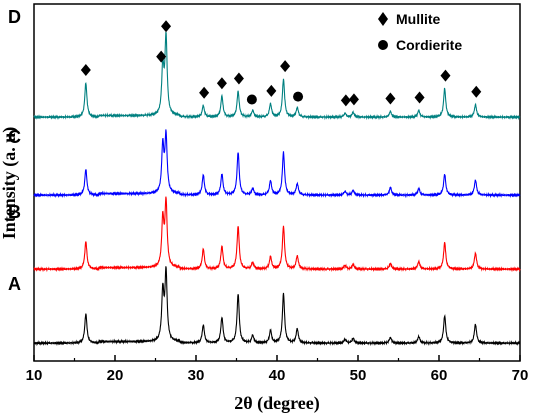 This screenshot has height=418, width=533. What do you see at coordinates (14, 284) in the screenshot?
I see `series-label-A: A` at bounding box center [14, 284].